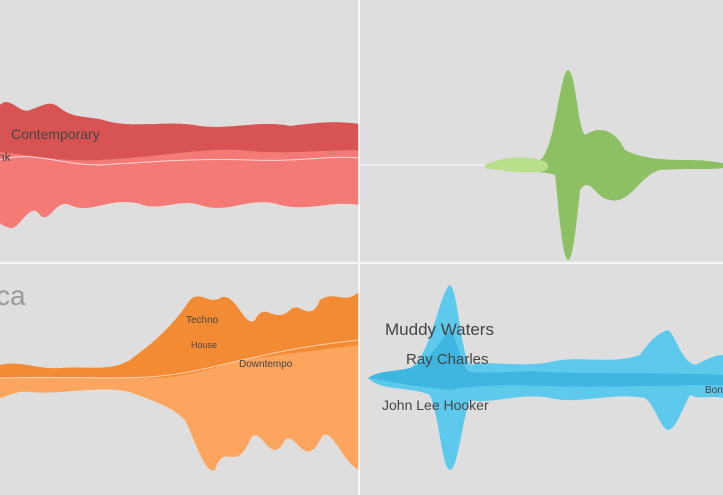 Image resolution: width=723 pixels, height=495 pixels. What do you see at coordinates (439, 329) in the screenshot?
I see `stream-label: Muddy Waters` at bounding box center [439, 329].